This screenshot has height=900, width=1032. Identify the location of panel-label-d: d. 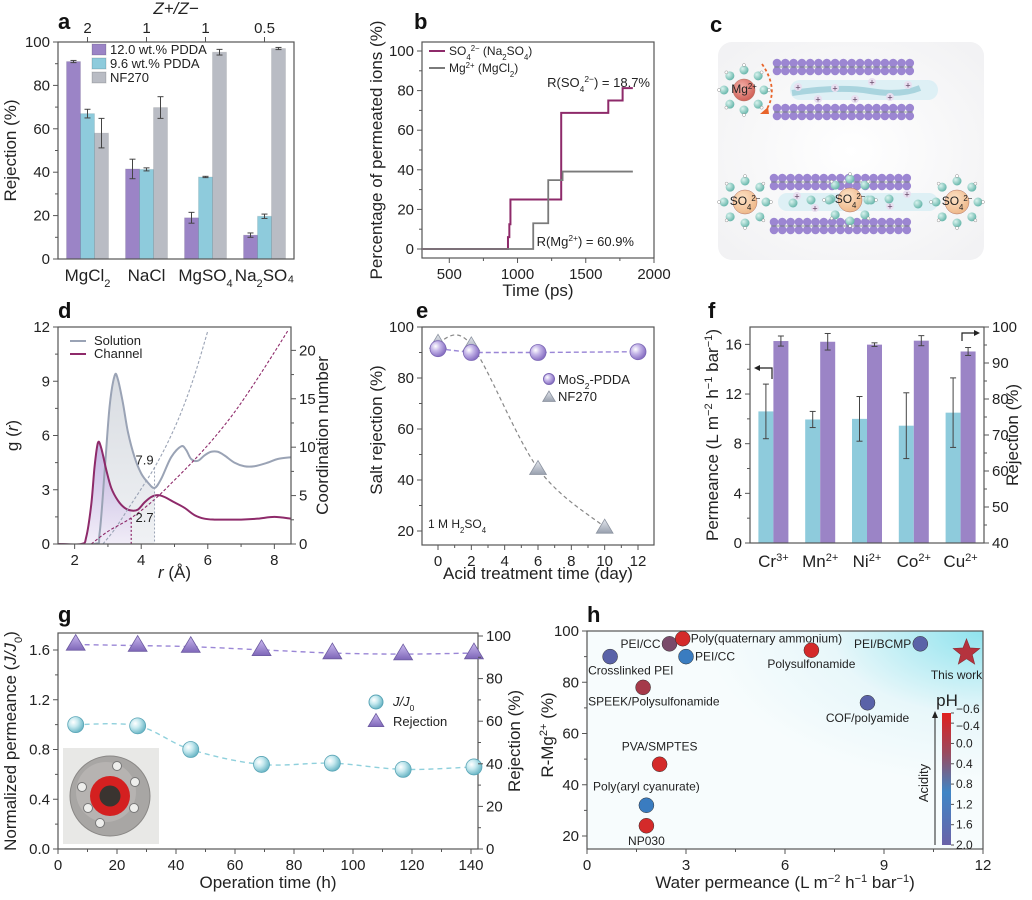
(64, 310).